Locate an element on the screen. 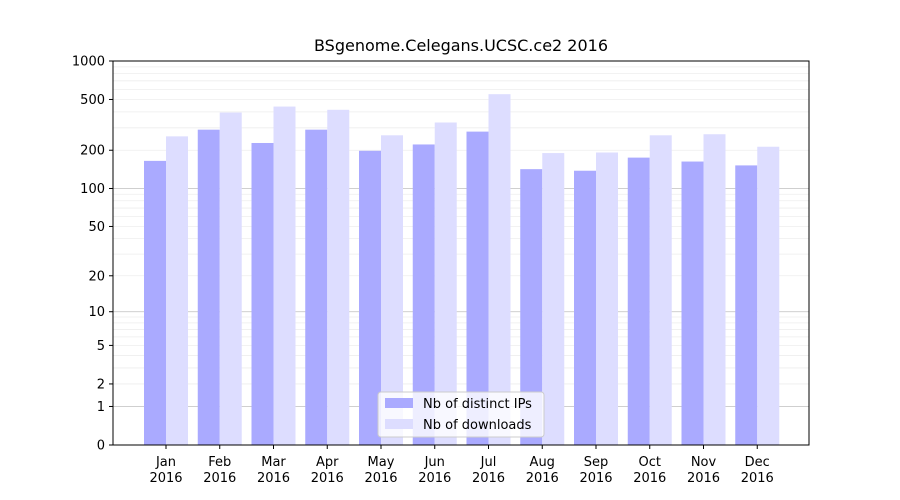 The width and height of the screenshot is (900, 500). legend-box is located at coordinates (461, 414).